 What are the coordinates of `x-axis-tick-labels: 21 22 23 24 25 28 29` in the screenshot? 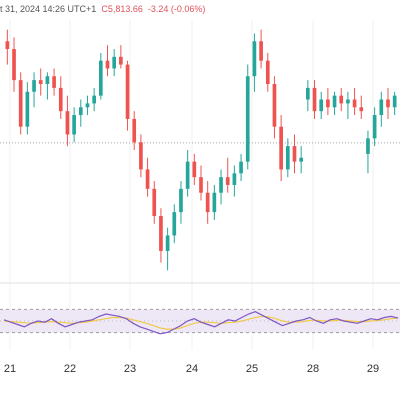 It's located at (191, 369).